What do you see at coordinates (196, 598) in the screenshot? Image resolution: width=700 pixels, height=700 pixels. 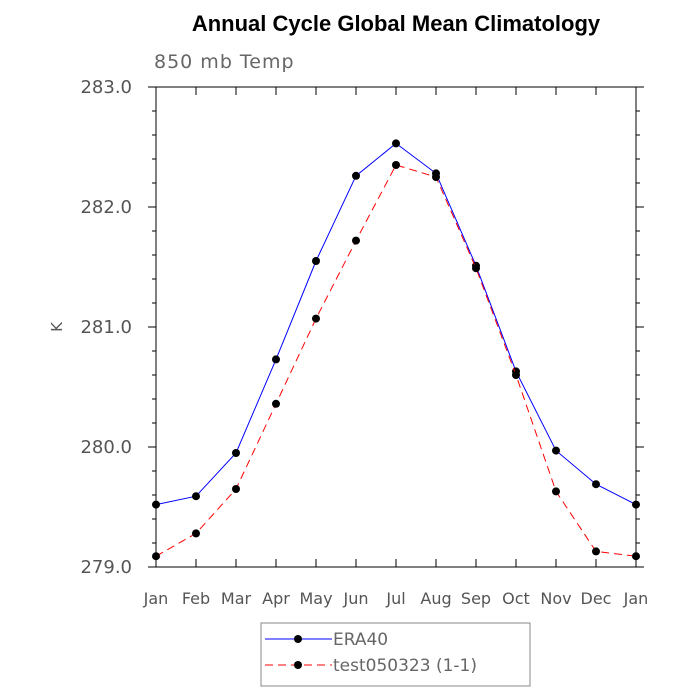 I see `x-tick-label: Feb` at bounding box center [196, 598].